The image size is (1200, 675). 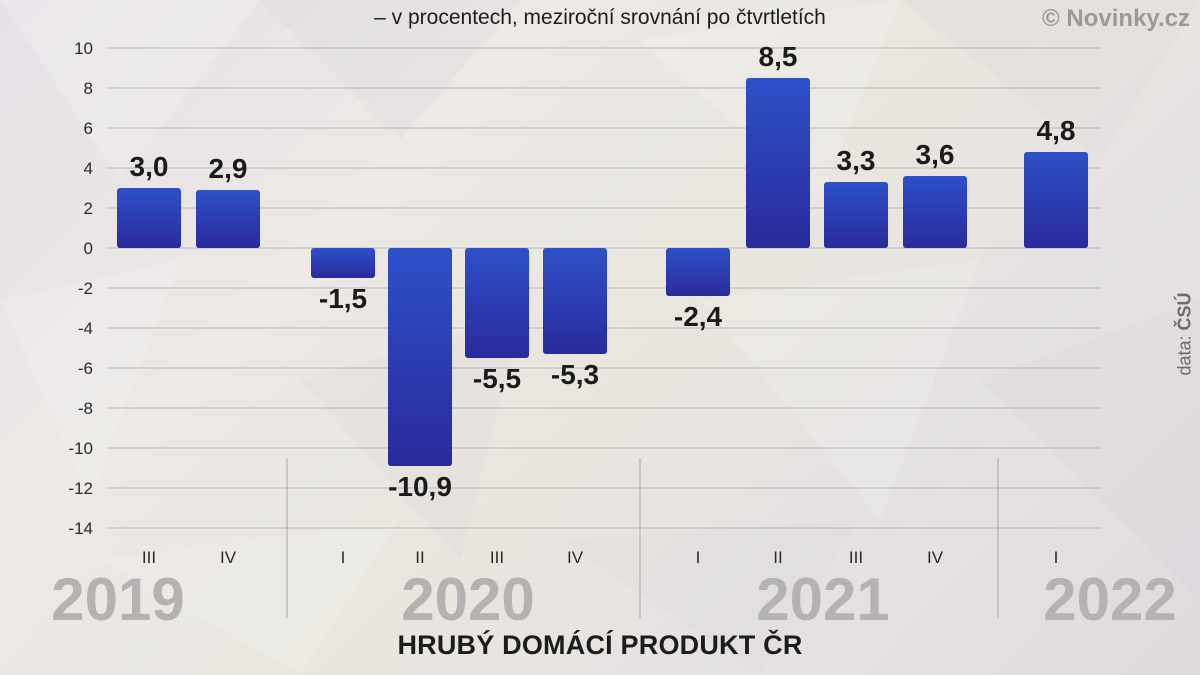 I want to click on y-tick-label: 2, so click(x=88, y=208).